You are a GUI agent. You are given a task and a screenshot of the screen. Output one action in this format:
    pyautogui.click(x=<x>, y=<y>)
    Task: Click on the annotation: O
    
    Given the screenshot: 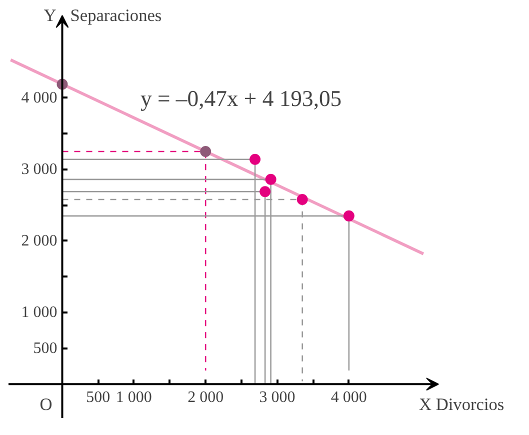 What is the action you would take?
    pyautogui.click(x=46, y=404)
    